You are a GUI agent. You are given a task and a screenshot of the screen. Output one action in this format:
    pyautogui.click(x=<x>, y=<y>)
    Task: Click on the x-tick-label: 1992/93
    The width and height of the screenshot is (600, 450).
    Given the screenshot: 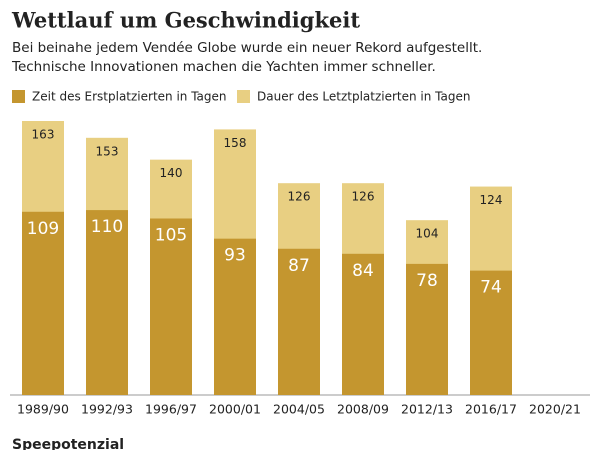 What is the action you would take?
    pyautogui.click(x=107, y=409)
    